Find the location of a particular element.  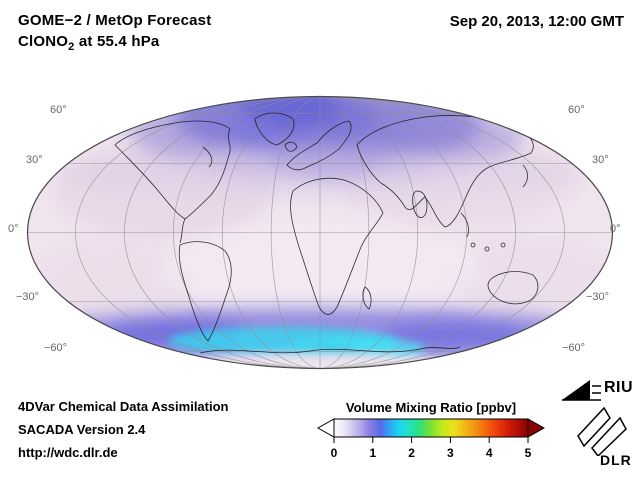

riu-logo-text: RIU is located at coordinates (619, 387).